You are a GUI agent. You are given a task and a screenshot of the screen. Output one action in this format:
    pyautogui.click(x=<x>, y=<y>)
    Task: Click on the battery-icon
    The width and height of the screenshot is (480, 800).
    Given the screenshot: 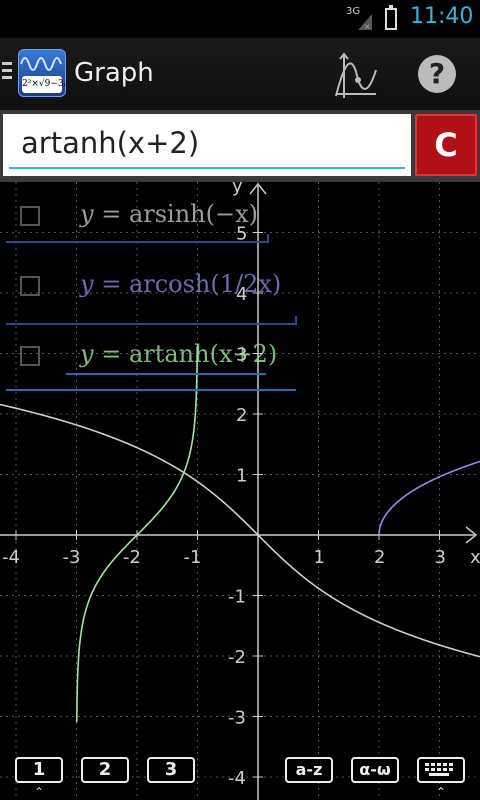 What is the action you would take?
    pyautogui.click(x=391, y=17)
    